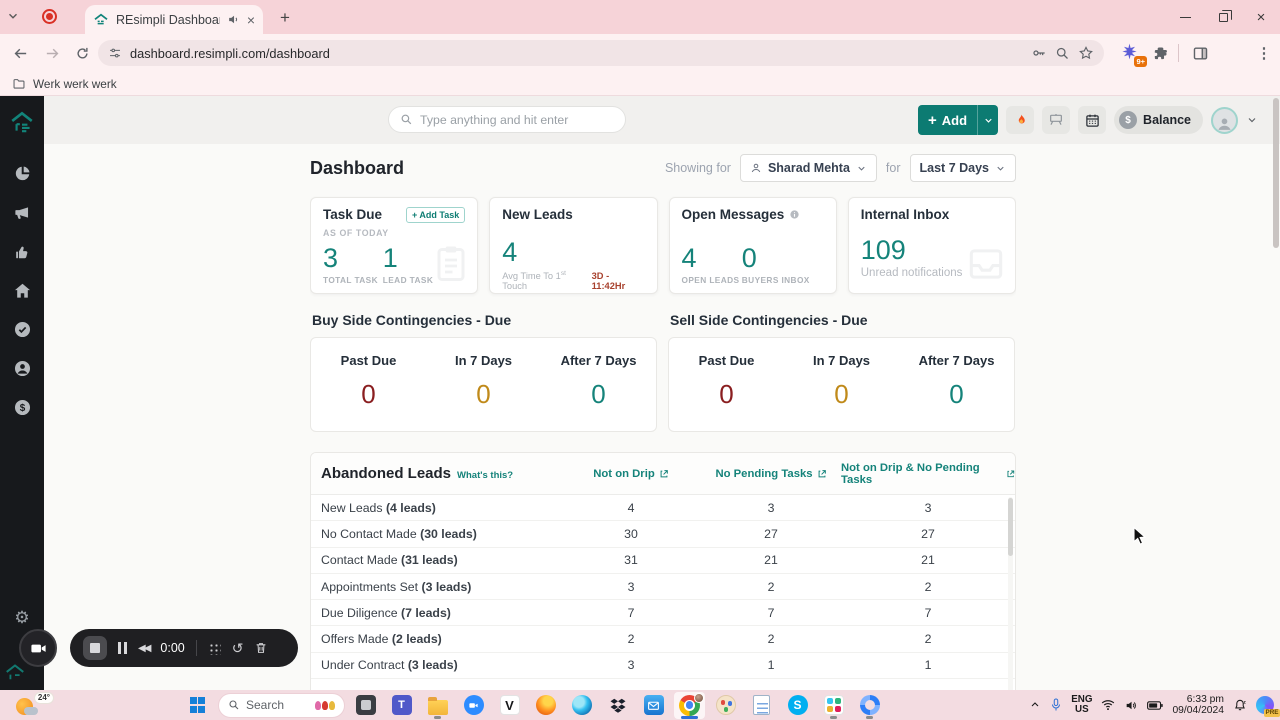 This screenshot has width=1280, height=720. Describe the element at coordinates (22, 290) in the screenshot. I see `sidebar-item-properties` at that location.